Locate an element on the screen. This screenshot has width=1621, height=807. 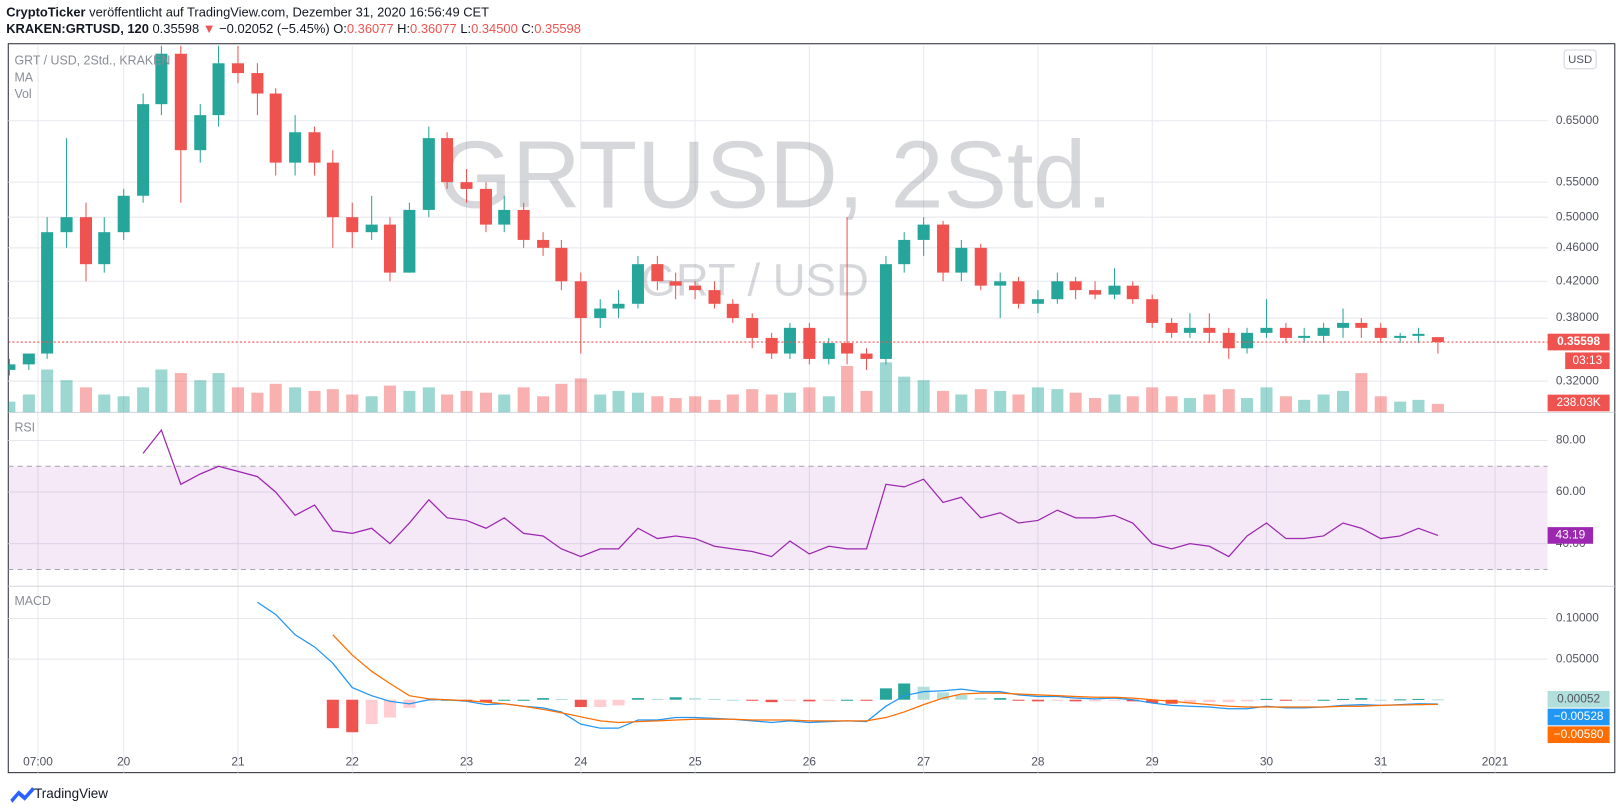
signal-line is located at coordinates (885, 679).